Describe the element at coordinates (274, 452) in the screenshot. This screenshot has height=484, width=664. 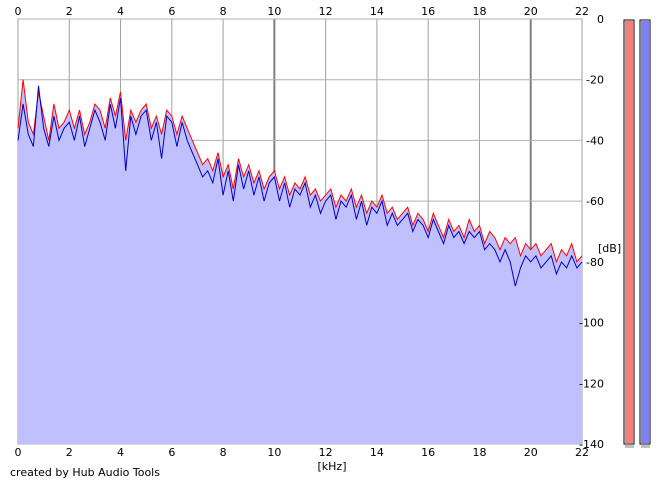
I see `x-tick-label-bottom: 10` at that location.